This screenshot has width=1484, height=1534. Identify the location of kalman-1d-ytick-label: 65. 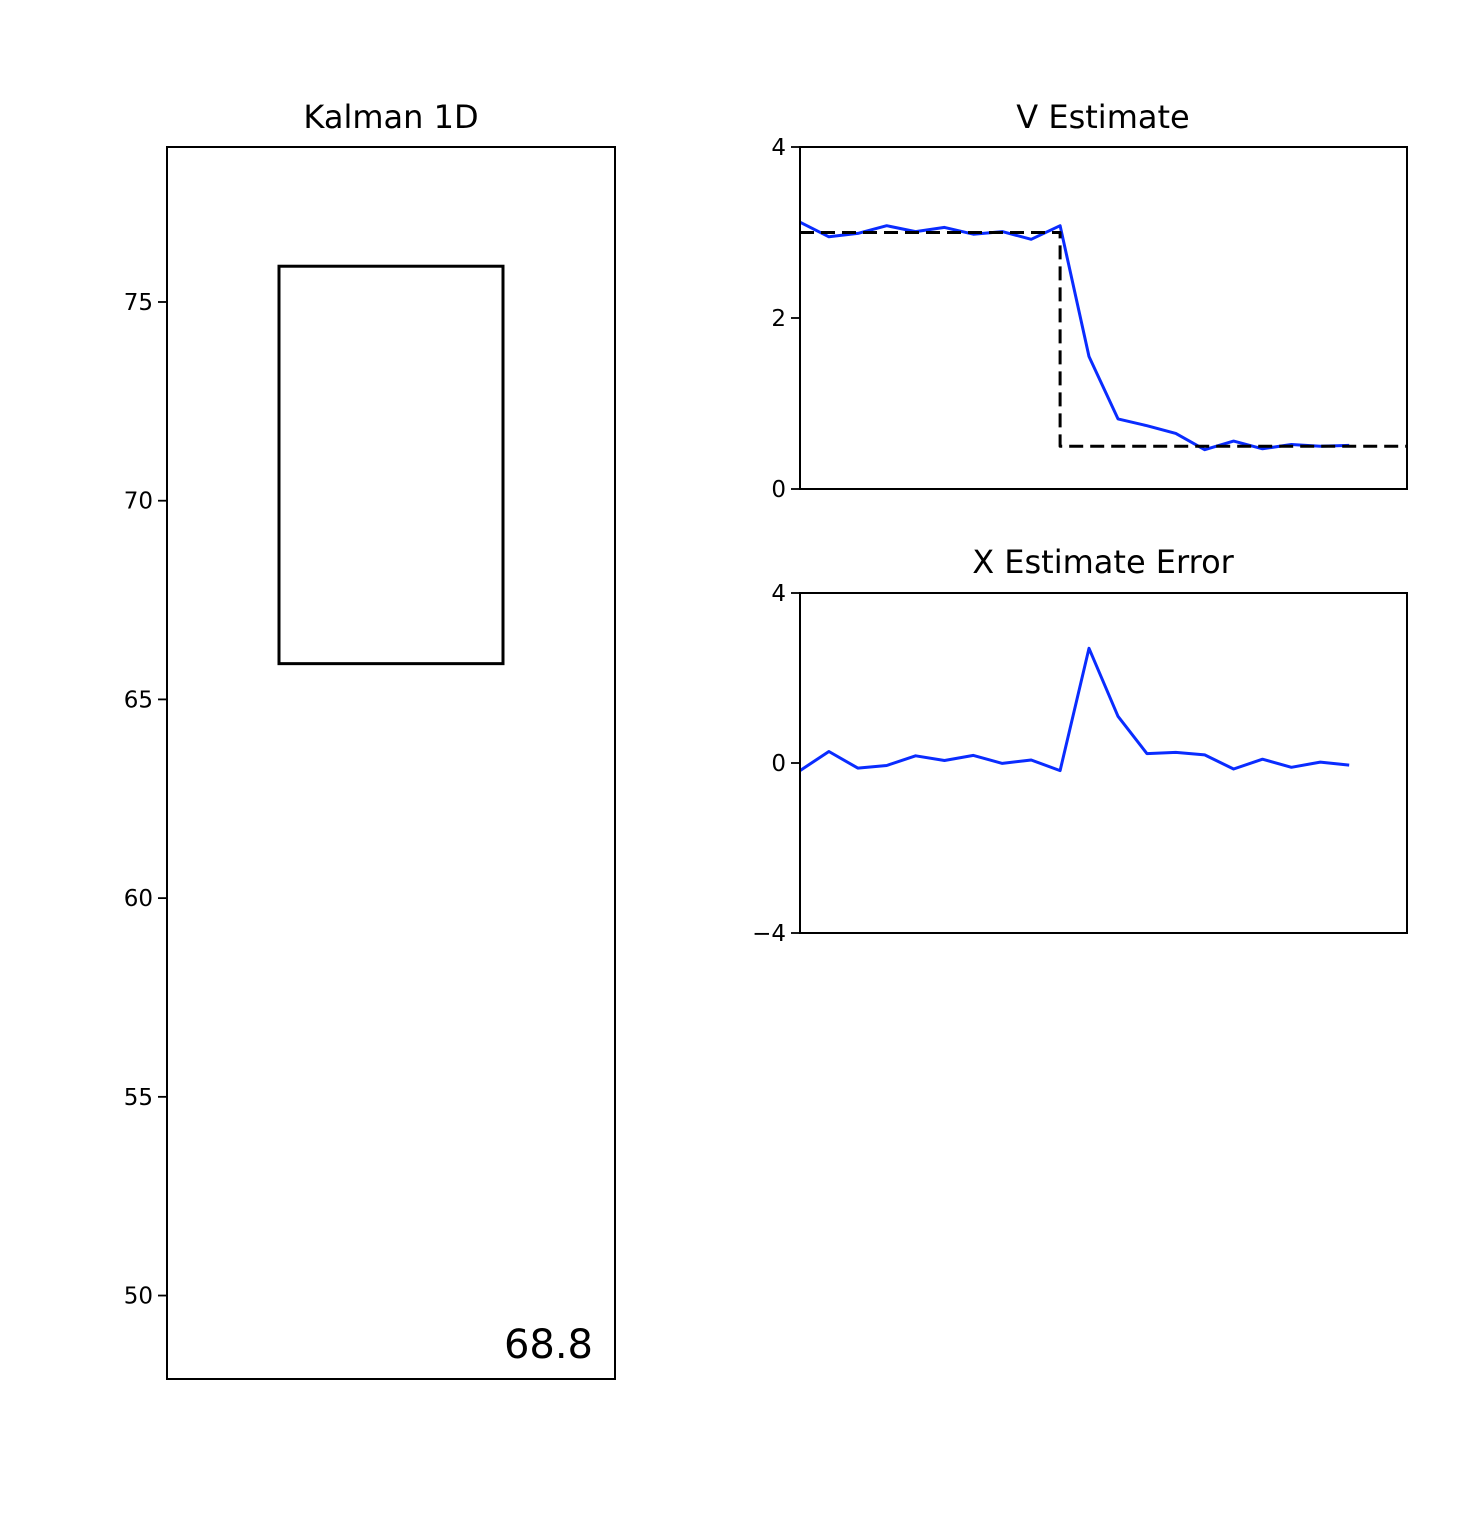
(138, 700).